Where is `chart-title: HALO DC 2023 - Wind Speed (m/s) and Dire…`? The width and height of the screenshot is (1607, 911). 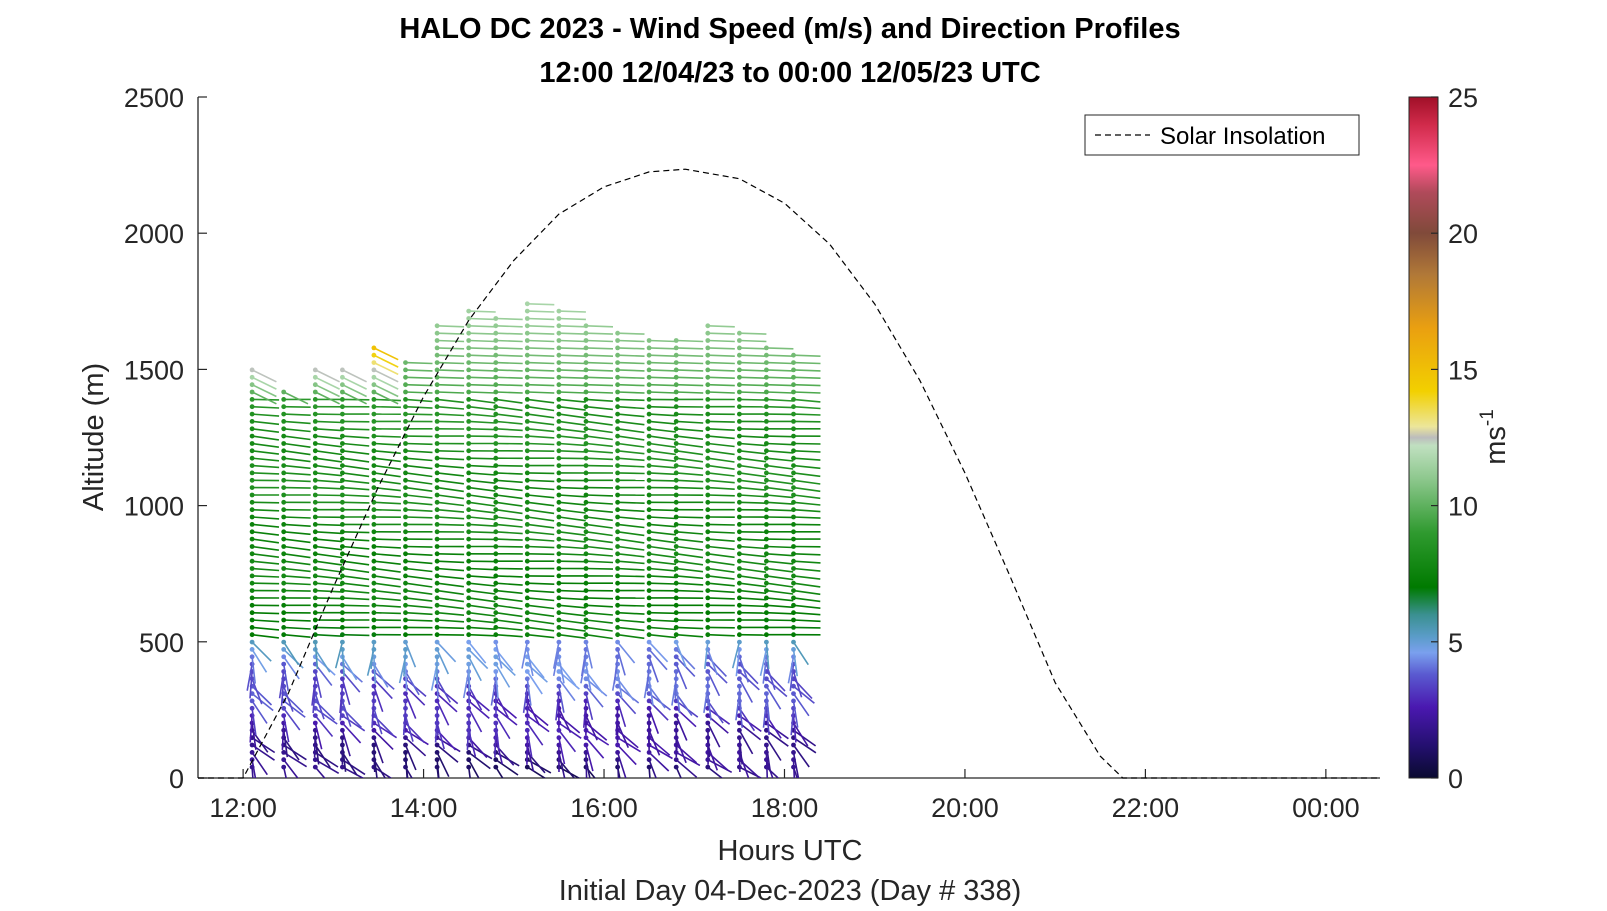 chart-title: HALO DC 2023 - Wind Speed (m/s) and Dire… is located at coordinates (789, 29).